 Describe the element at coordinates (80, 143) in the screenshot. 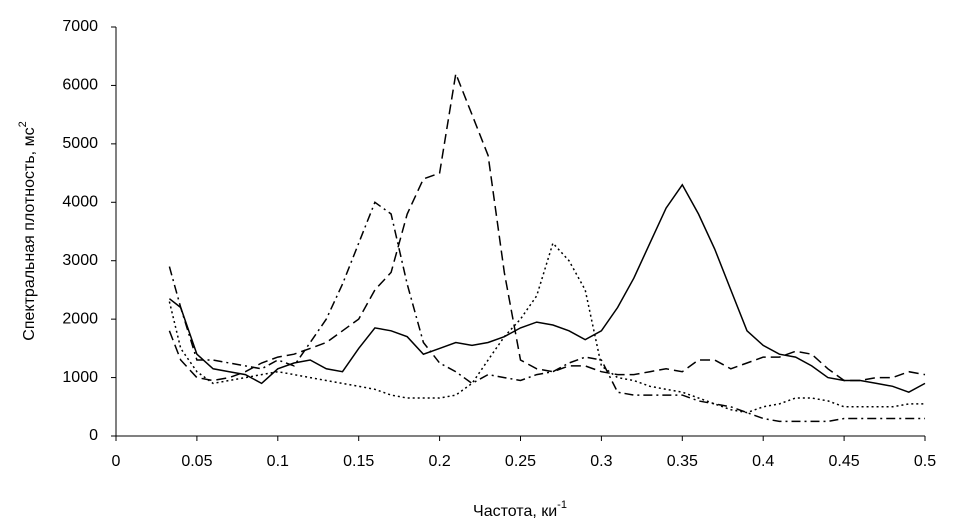

I see `y-tick-label: 5000` at that location.